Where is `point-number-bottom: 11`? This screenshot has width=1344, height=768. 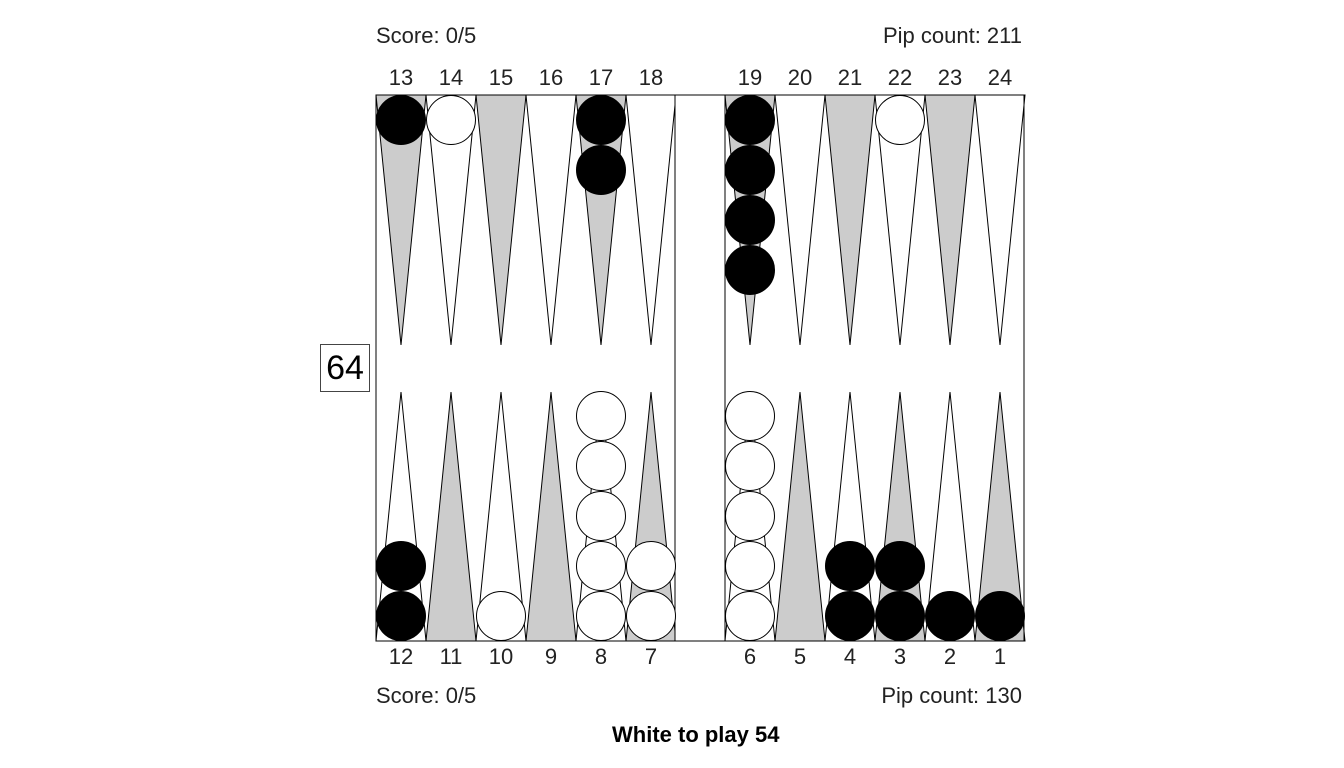
point-number-bottom: 11 is located at coordinates (451, 656).